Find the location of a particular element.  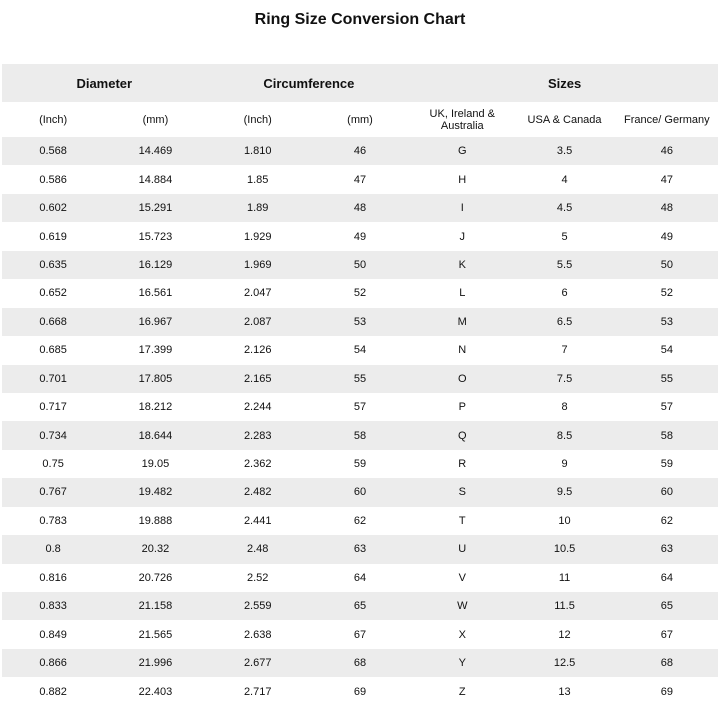

table-row: 0.783 19.888 2.441 62 T 10 62 is located at coordinates (360, 521).